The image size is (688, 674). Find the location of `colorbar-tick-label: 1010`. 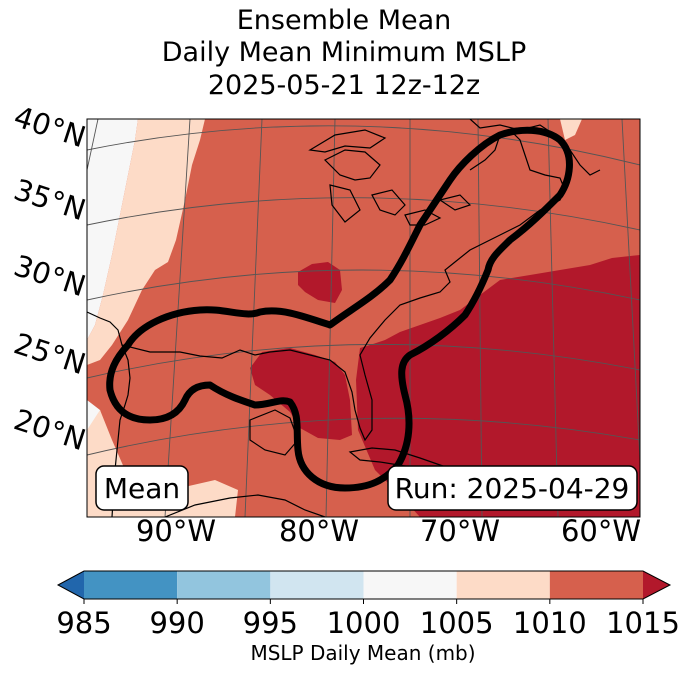

colorbar-tick-label: 1010 is located at coordinates (550, 623).